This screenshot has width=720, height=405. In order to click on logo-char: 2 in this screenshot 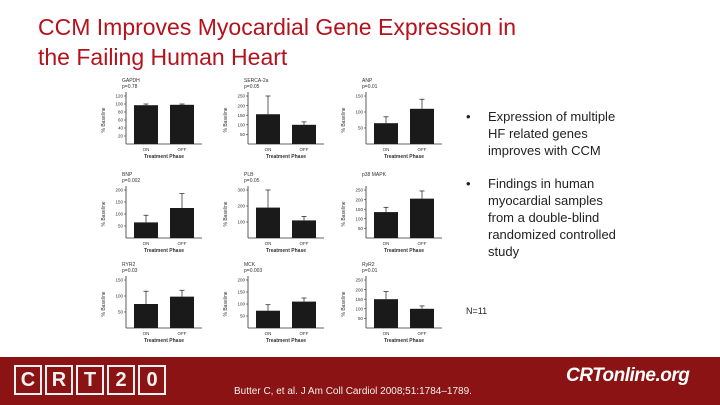, I will do `click(121, 380)`.